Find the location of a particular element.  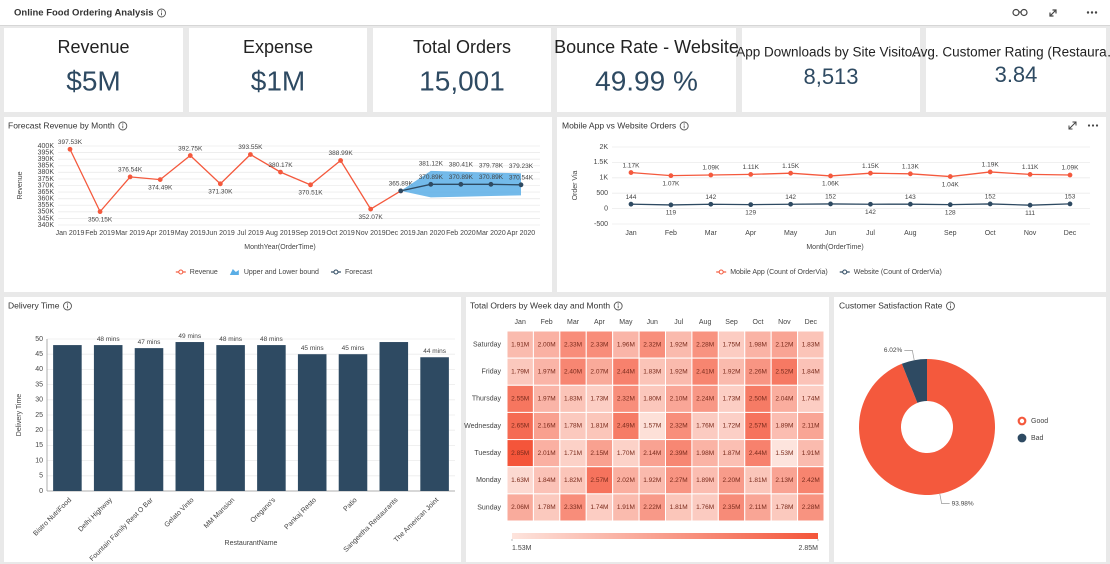

y-axis-label: Order Via is located at coordinates (575, 185).